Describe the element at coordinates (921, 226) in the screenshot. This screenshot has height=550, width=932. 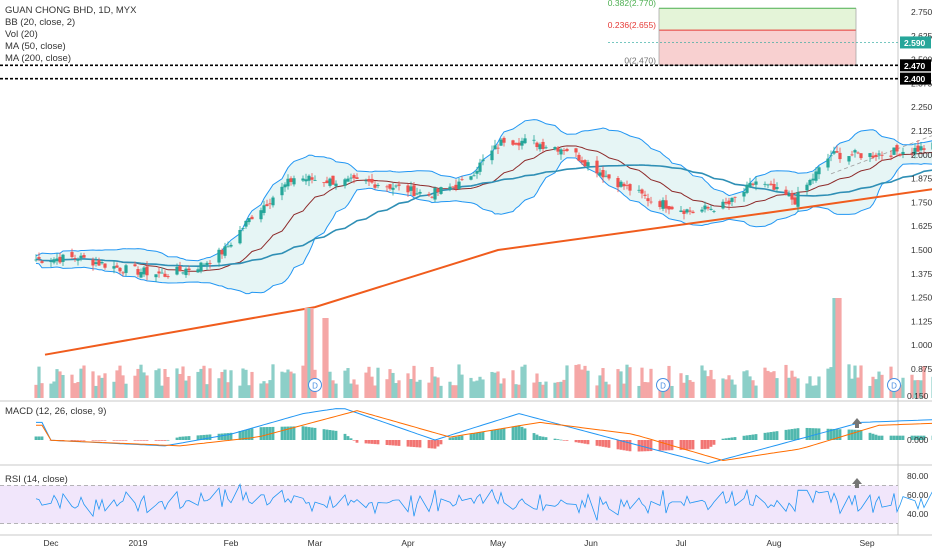
I see `price-axis-tick-label: 1.625` at that location.